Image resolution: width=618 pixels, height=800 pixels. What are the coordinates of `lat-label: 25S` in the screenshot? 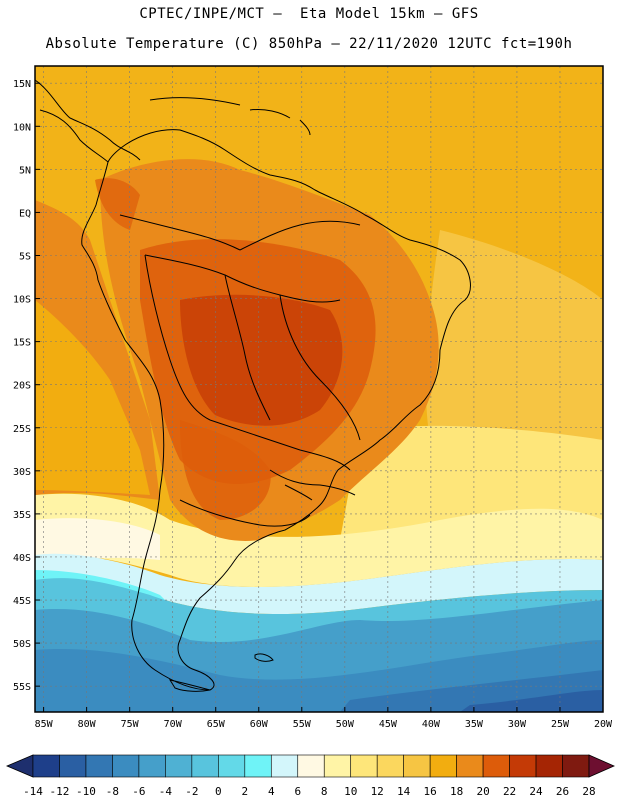 It's located at (22, 429).